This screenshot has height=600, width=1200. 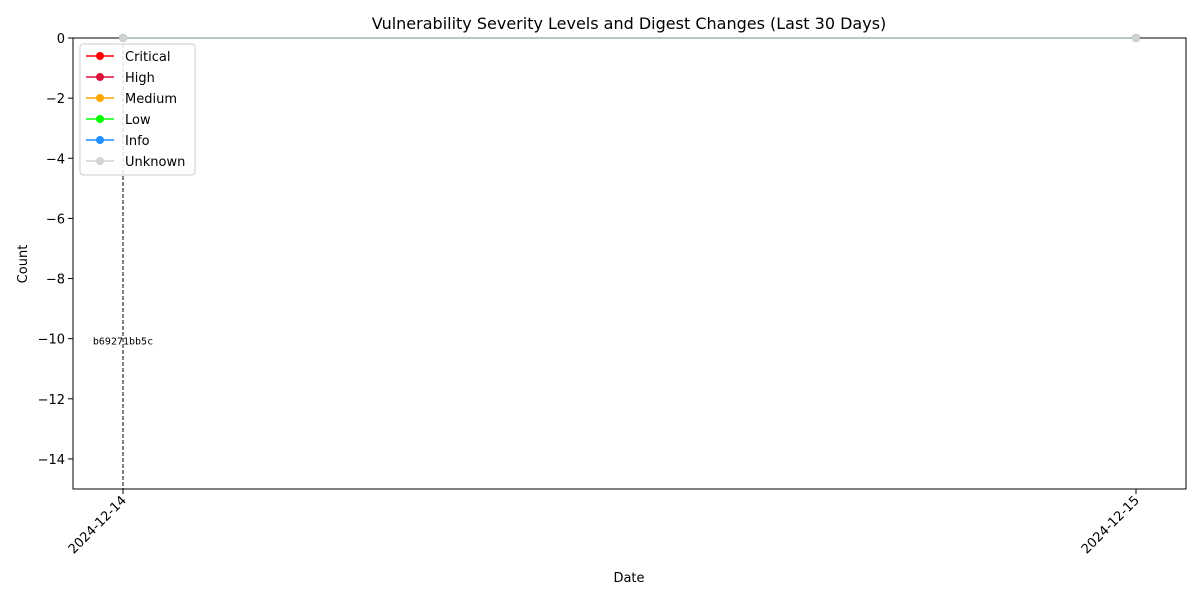 What do you see at coordinates (55, 250) in the screenshot?
I see `y-axis: 0 −2 −4 −6 −8 −10 −12 −14` at bounding box center [55, 250].